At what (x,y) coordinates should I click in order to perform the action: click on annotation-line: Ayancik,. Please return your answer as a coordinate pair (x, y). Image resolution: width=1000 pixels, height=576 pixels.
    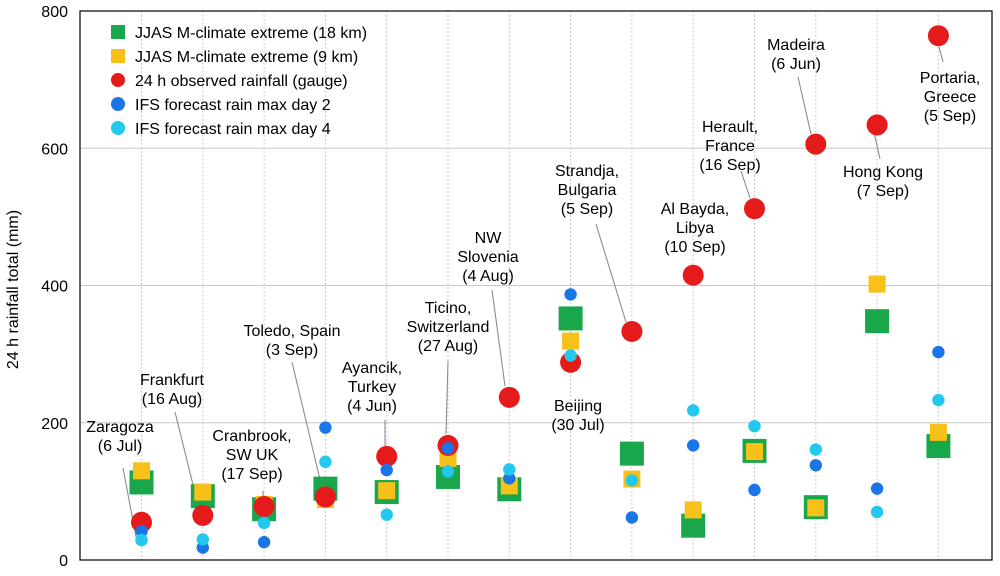
    Looking at the image, I should click on (372, 368).